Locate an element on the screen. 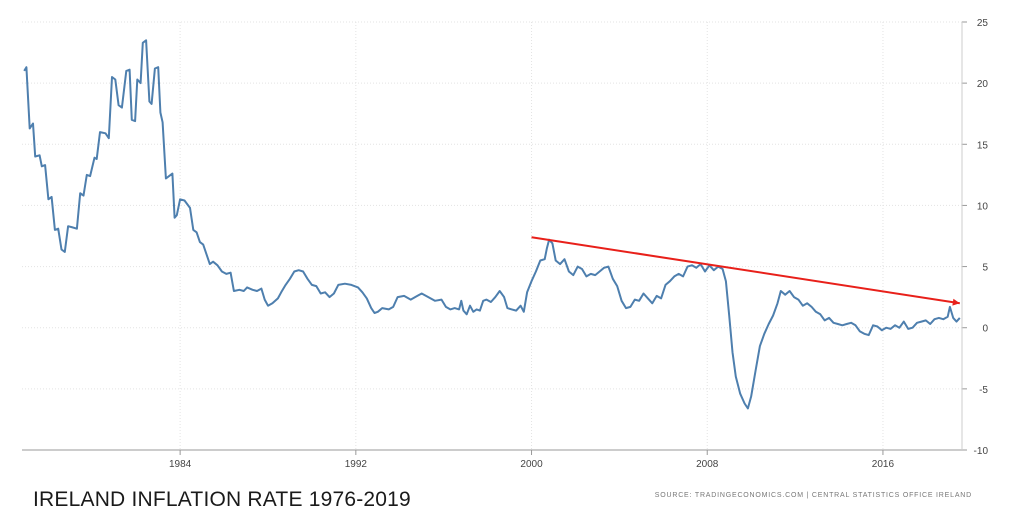 The image size is (1024, 528). y-tick-label: 0 is located at coordinates (985, 329).